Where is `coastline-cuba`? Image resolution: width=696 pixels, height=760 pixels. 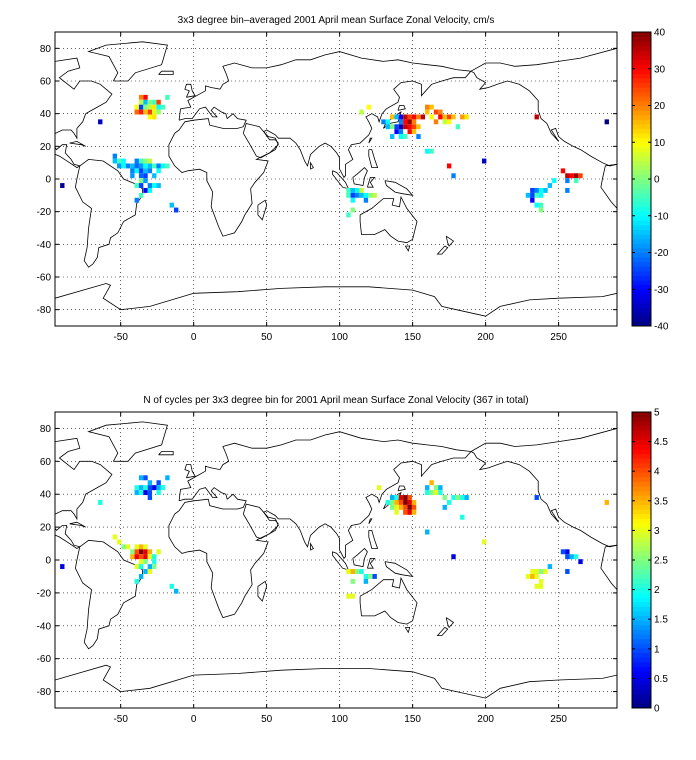
coastline-cuba is located at coordinates (77, 524).